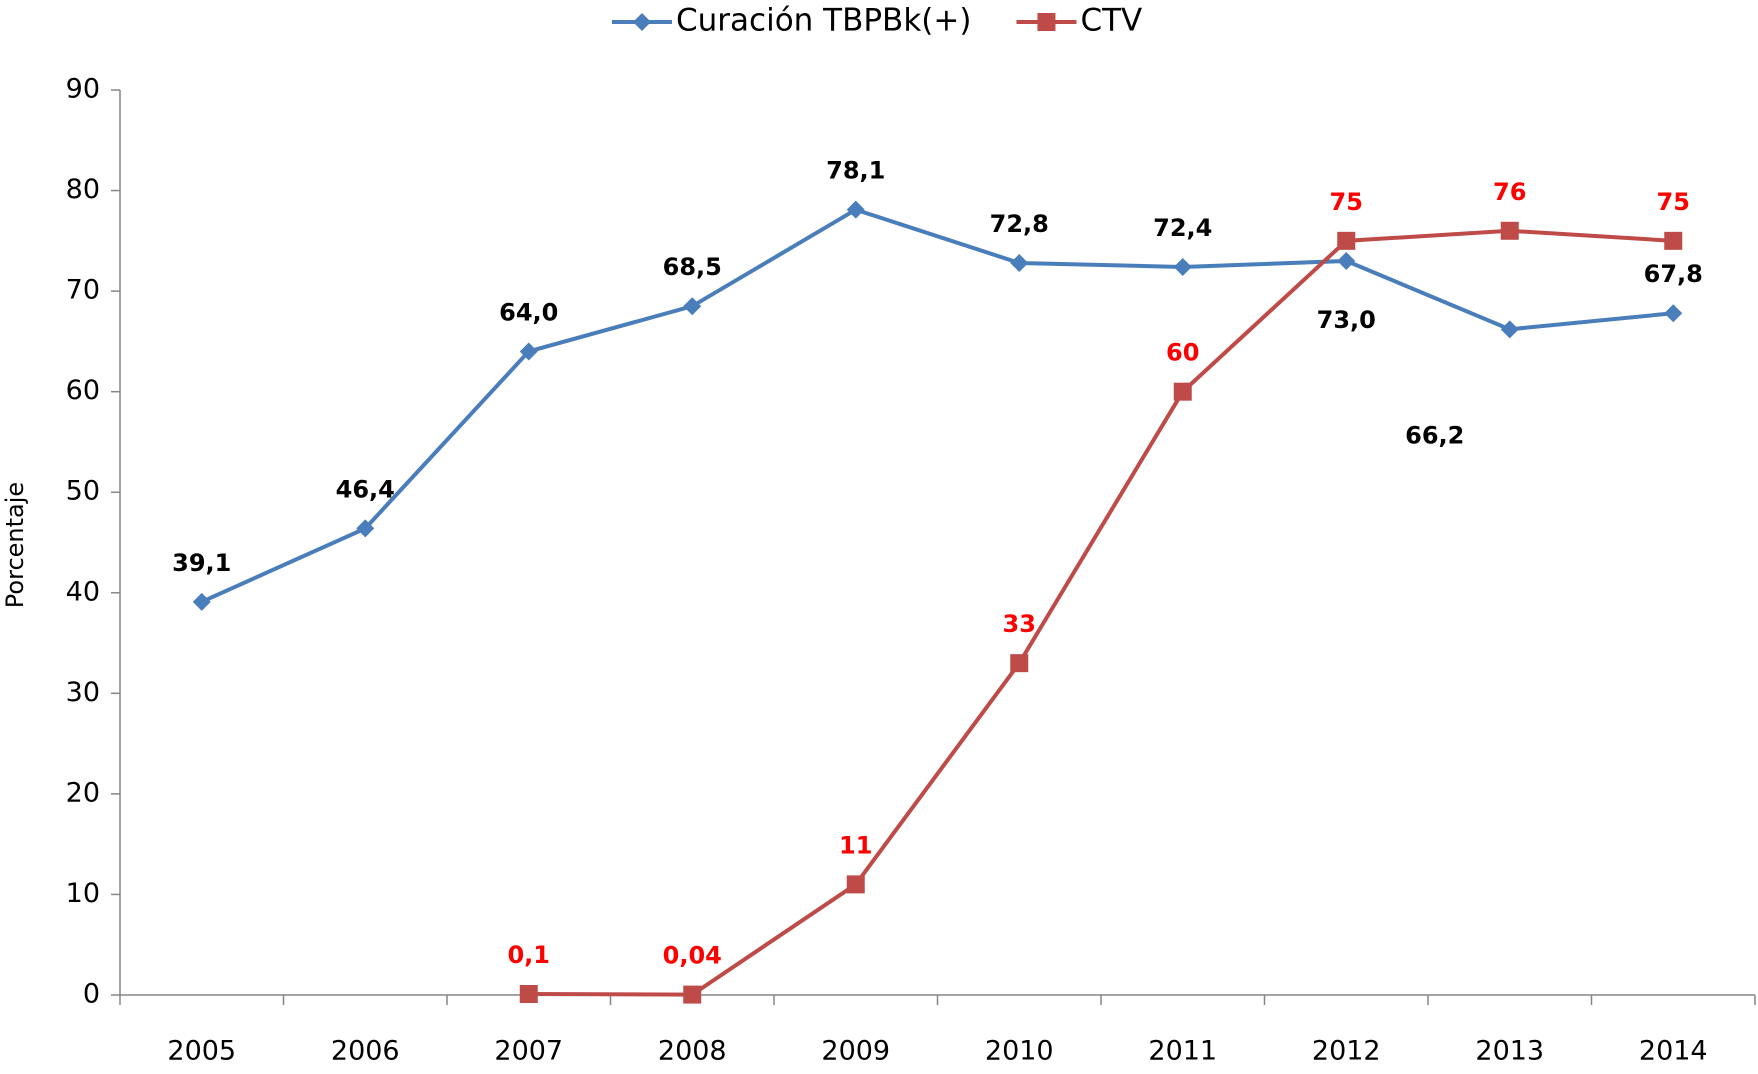  What do you see at coordinates (1019, 624) in the screenshot?
I see `value-label: 33` at bounding box center [1019, 624].